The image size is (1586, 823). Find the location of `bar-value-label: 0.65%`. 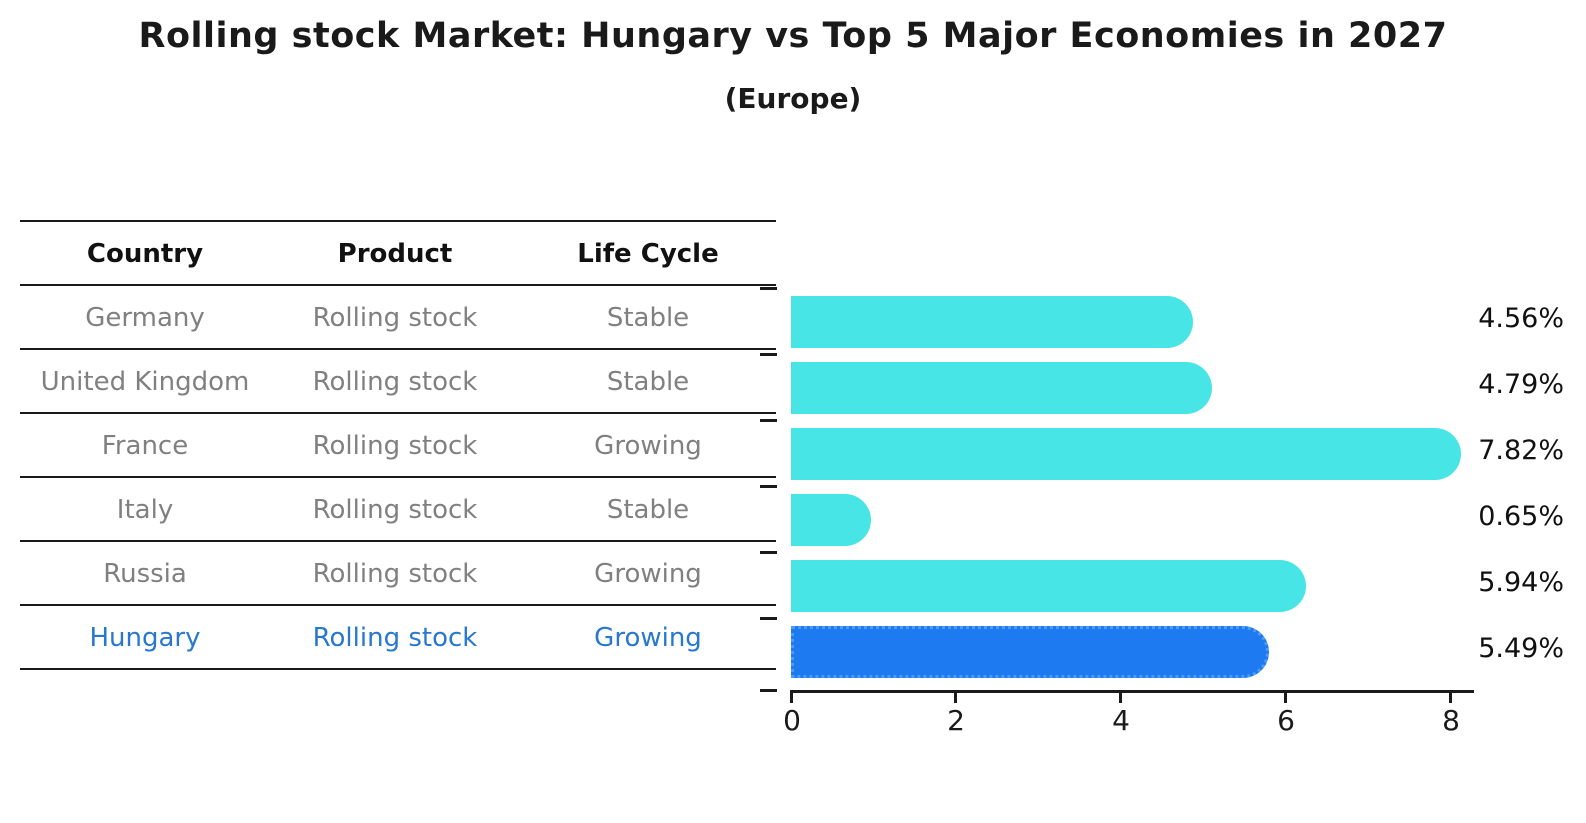

bar-value-label: 0.65% is located at coordinates (1521, 516).